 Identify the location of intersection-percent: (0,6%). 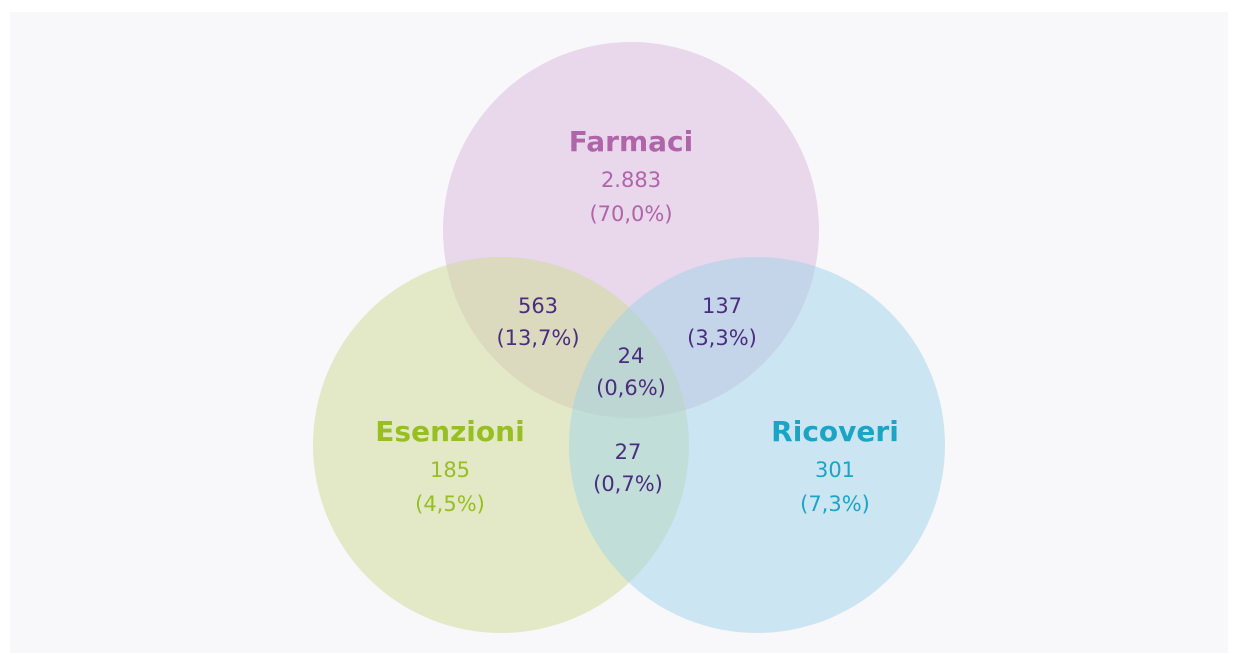
(631, 388).